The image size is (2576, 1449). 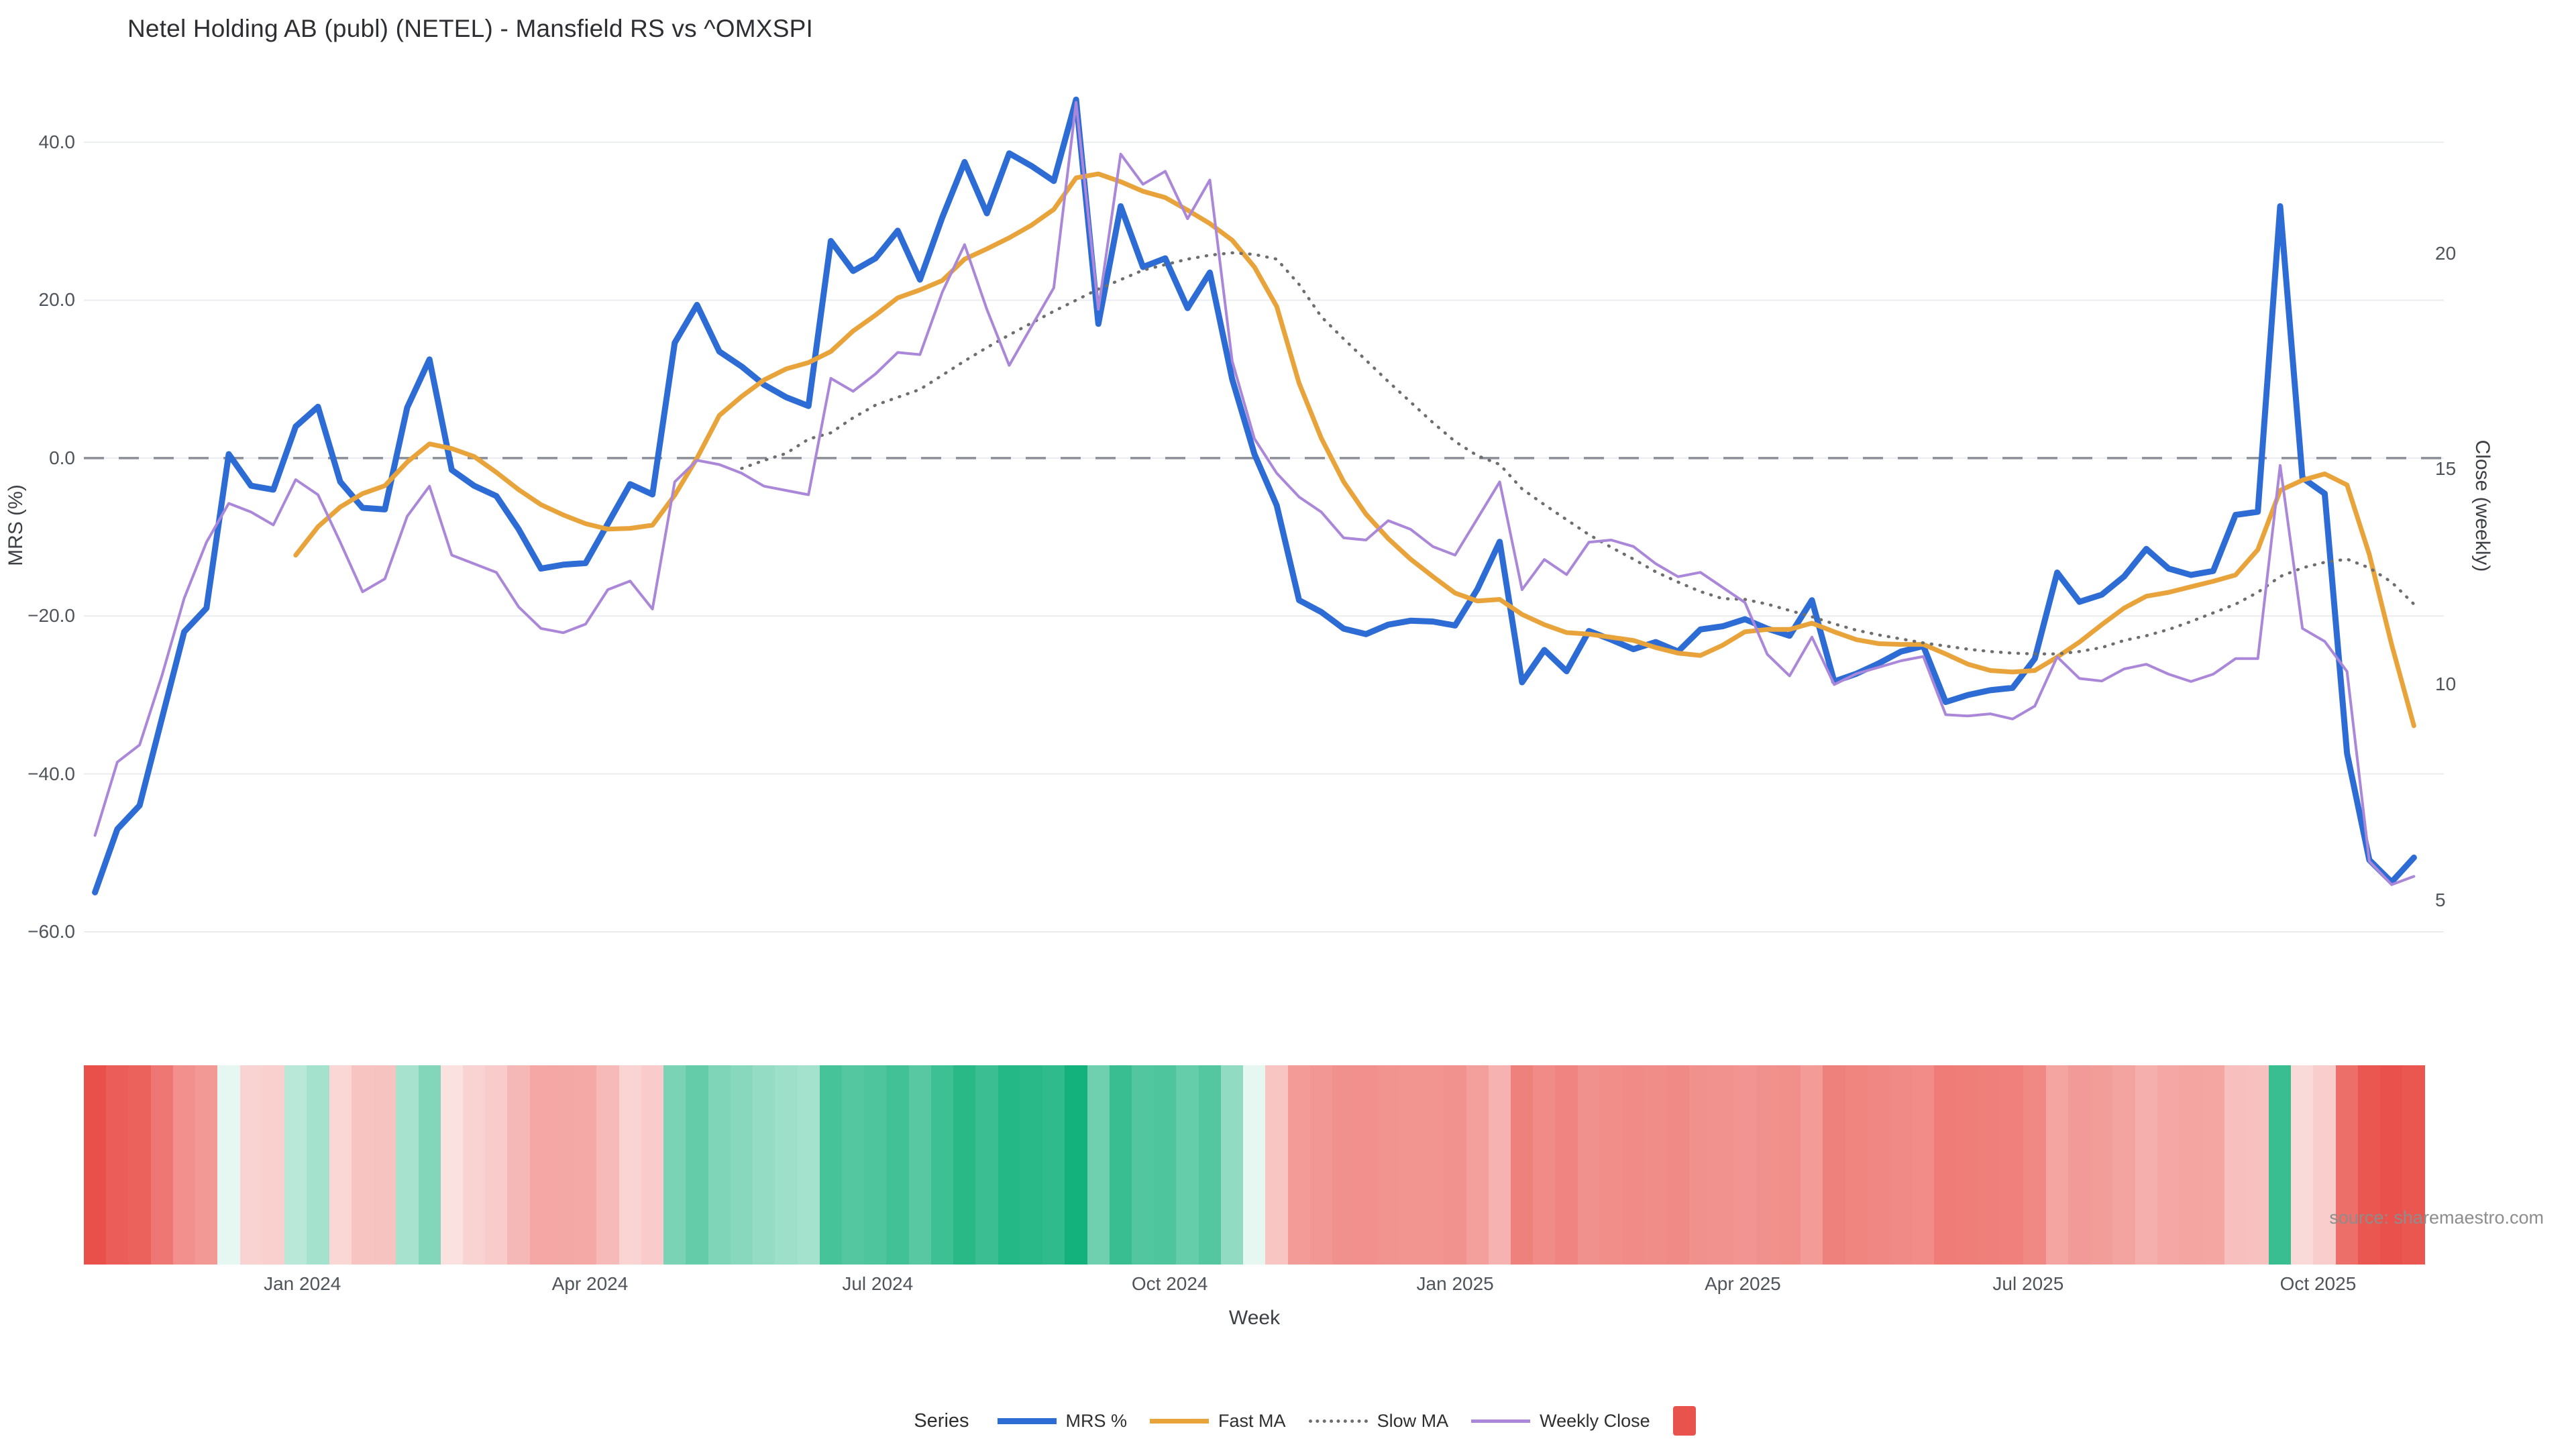 I want to click on x-tick-label: Apr 2025, so click(x=1743, y=1283).